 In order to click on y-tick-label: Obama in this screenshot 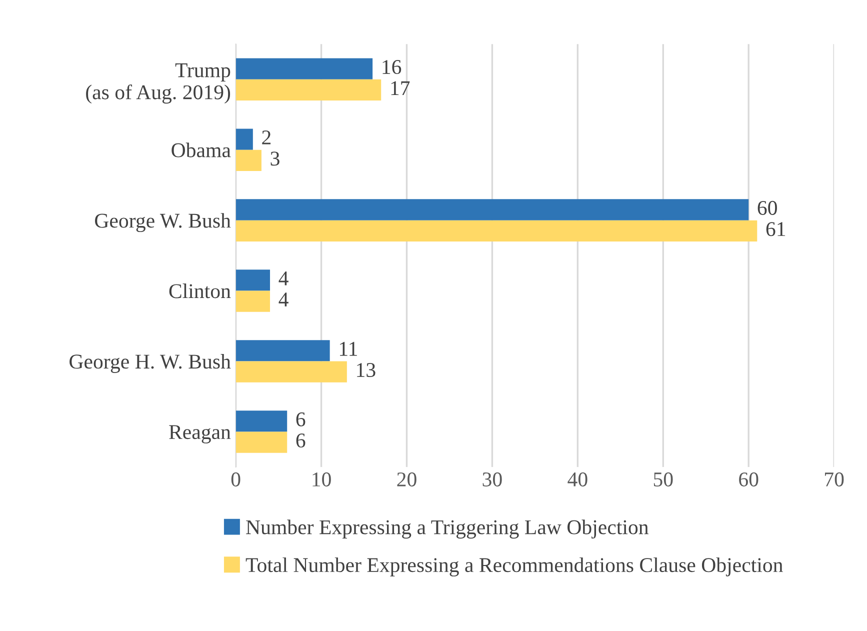, I will do `click(201, 150)`.